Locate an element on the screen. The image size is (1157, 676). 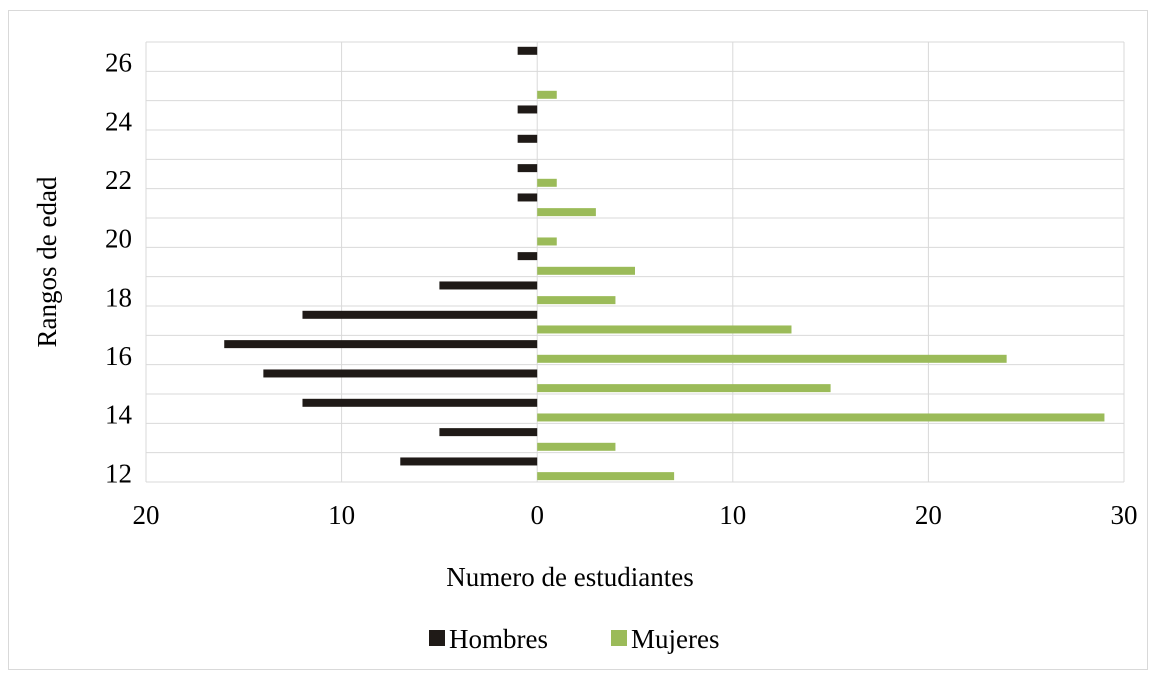
legend-label-mujeres: Mujeres is located at coordinates (675, 639).